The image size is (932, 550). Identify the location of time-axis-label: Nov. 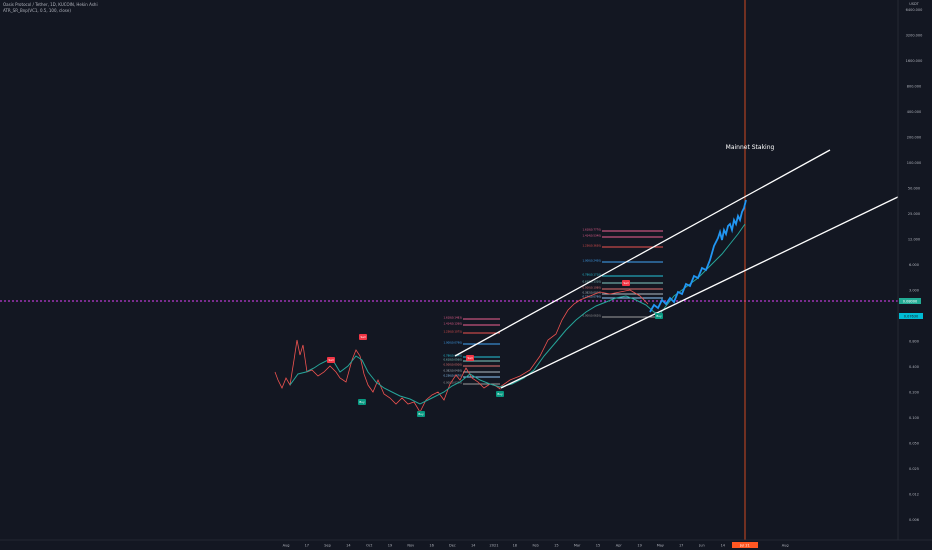
(410, 546).